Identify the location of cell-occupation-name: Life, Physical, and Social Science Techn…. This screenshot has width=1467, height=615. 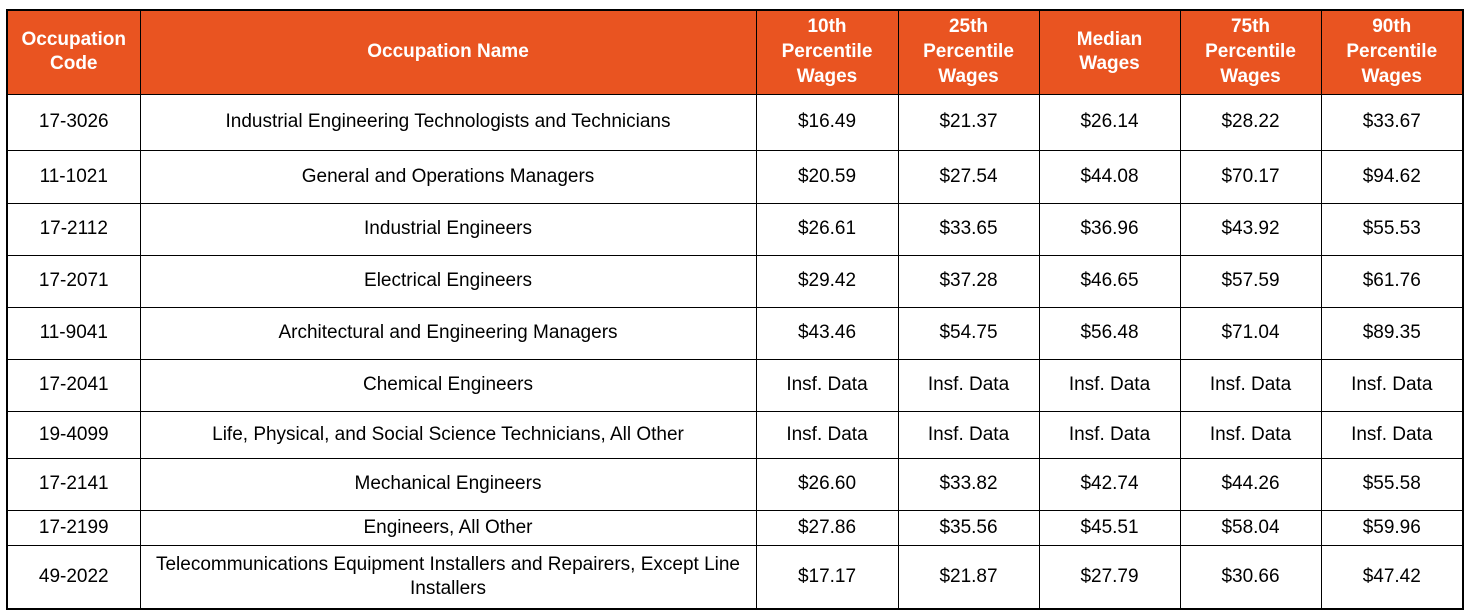
(448, 434).